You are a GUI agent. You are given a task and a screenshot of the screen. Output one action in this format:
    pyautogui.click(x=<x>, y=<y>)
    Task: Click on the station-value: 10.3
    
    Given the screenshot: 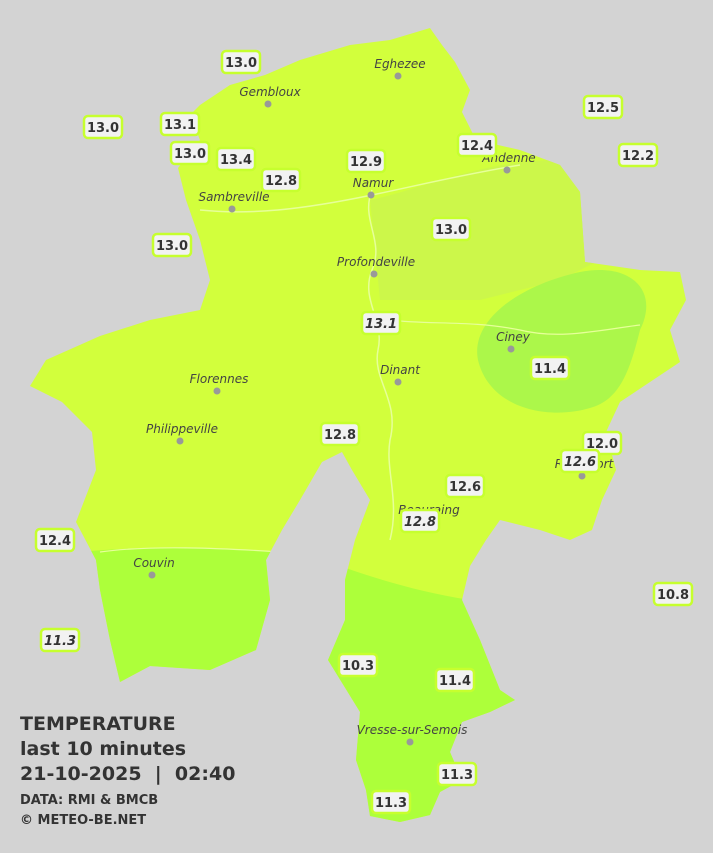 What is the action you would take?
    pyautogui.click(x=358, y=666)
    